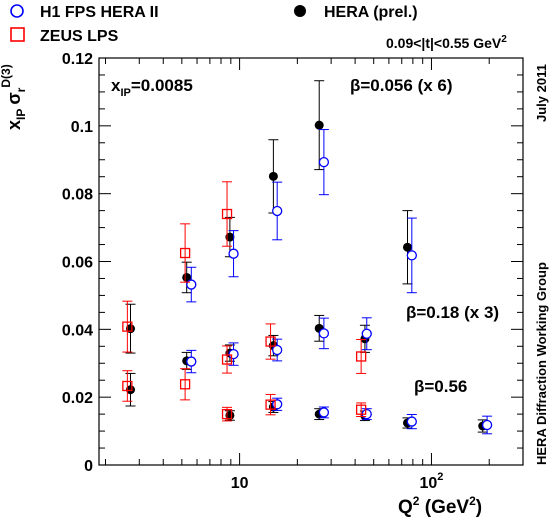 The image size is (554, 521). Describe the element at coordinates (446, 42) in the screenshot. I see `t-range-label: 0.09<|t|<0.55 GeV2` at that location.